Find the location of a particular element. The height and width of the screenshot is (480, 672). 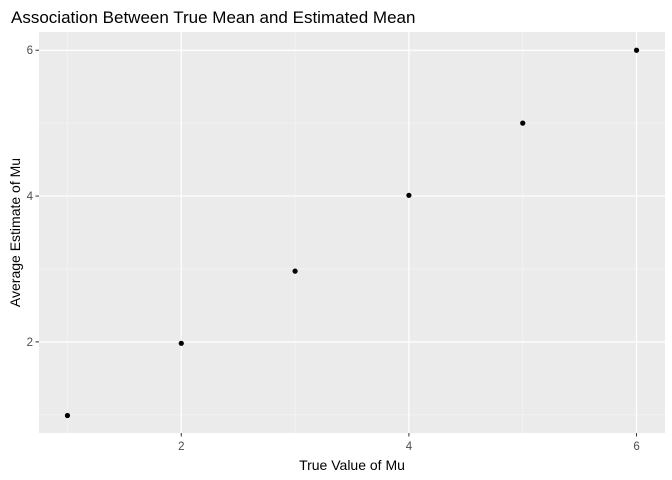

y-tick-label: 2 is located at coordinates (30, 343).